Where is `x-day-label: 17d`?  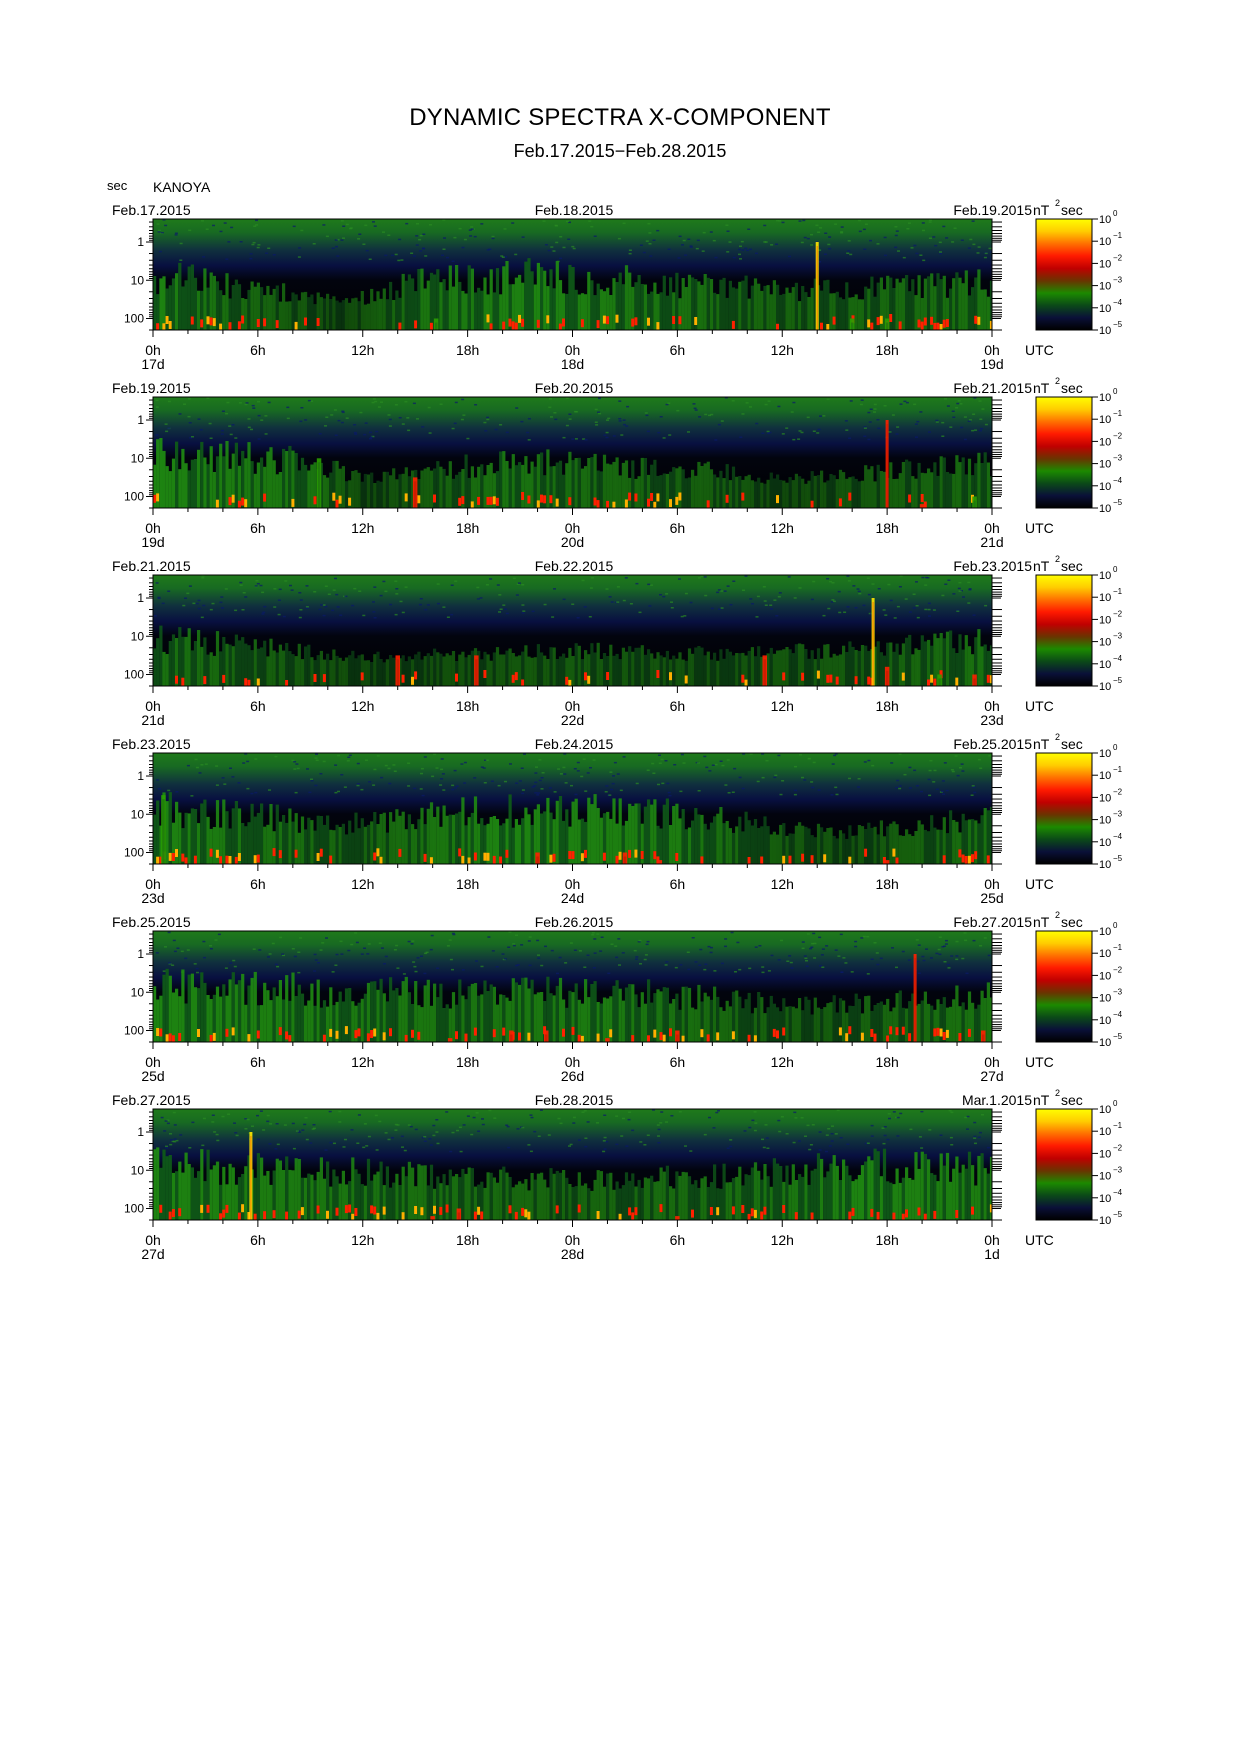
x-day-label: 17d is located at coordinates (152, 364).